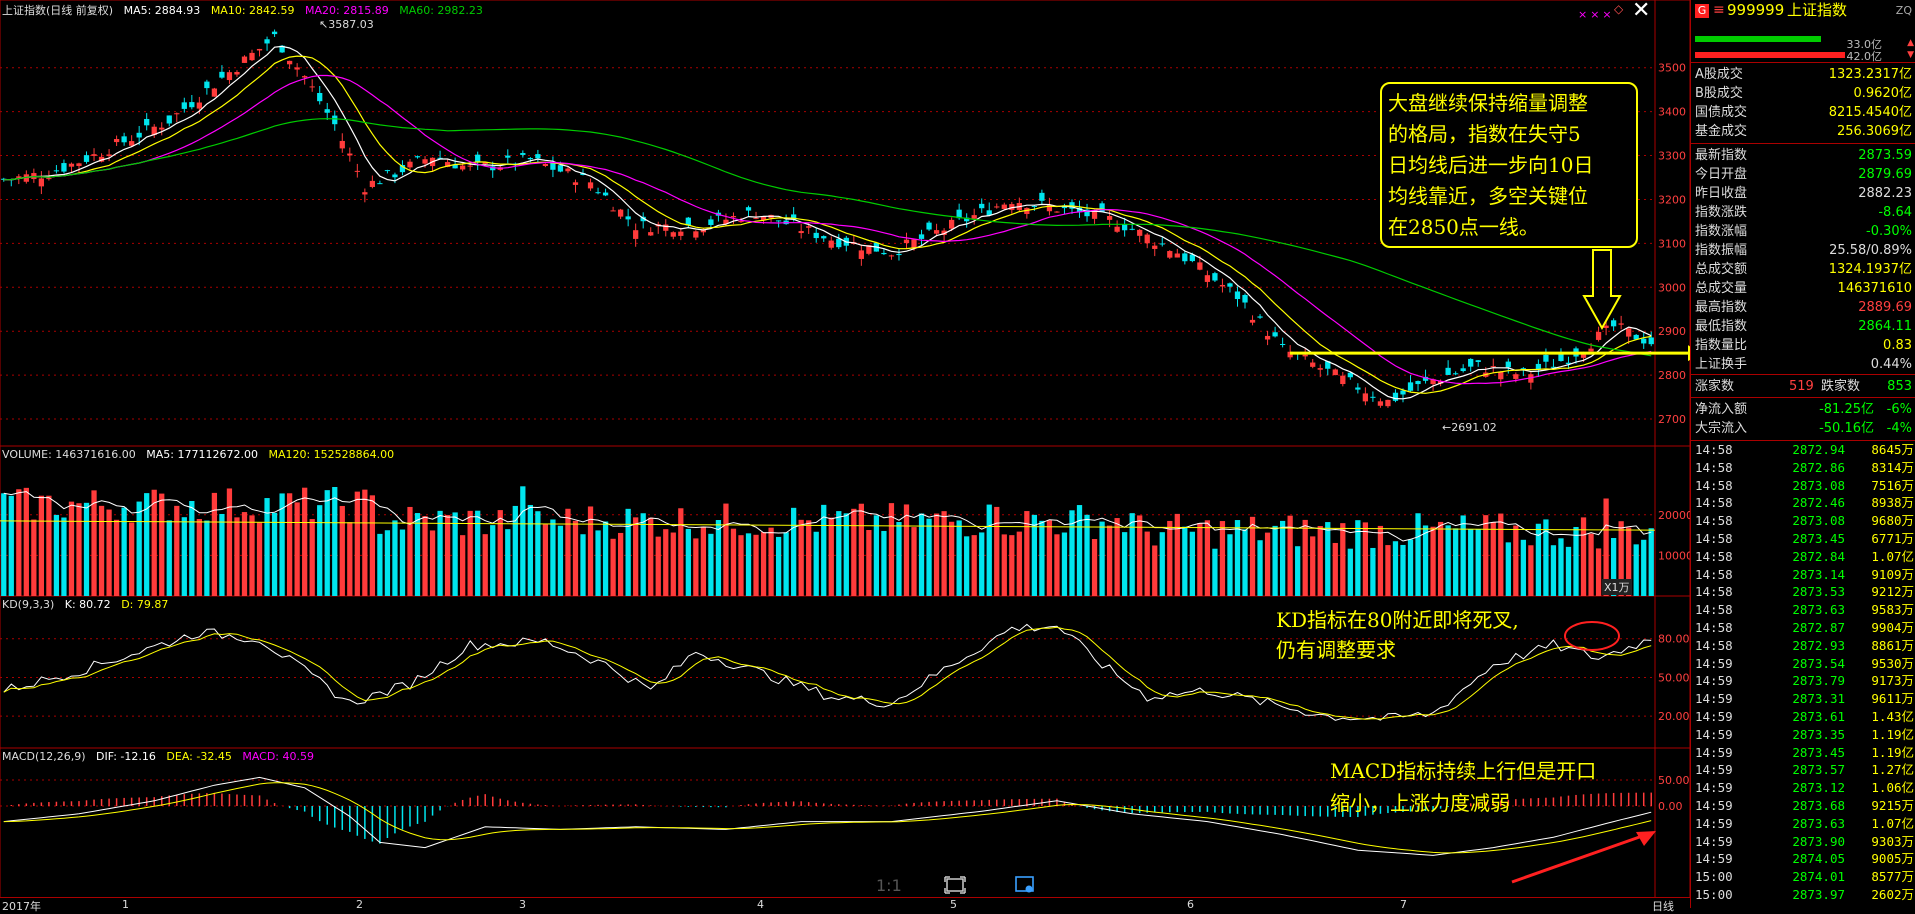 This screenshot has height=914, width=1915. Describe the element at coordinates (1804, 610) in the screenshot. I see `tick-row: 14:58 2873.63 9583万` at that location.